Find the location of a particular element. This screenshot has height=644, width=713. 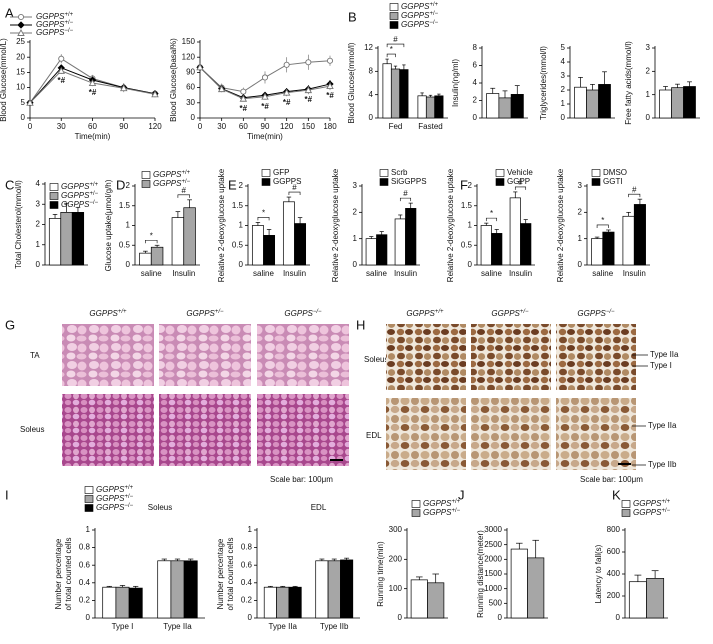

annotation: # is located at coordinates (395, 39).